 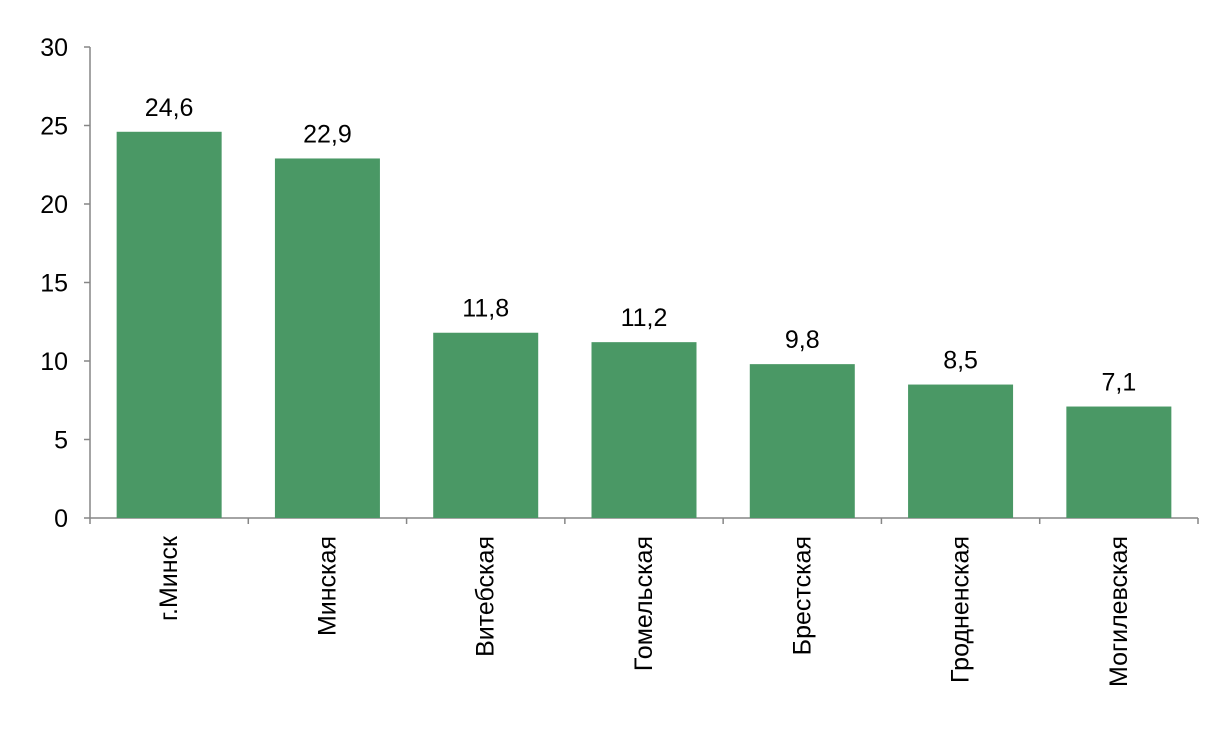 What do you see at coordinates (327, 586) in the screenshot?
I see `x-tick-label: Минская` at bounding box center [327, 586].